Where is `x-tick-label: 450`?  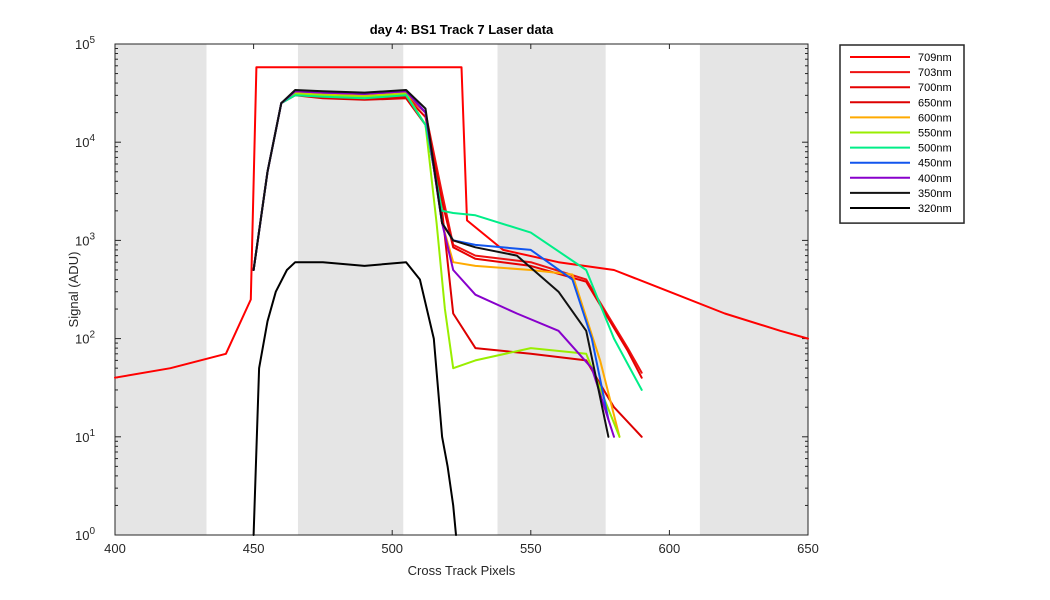 x-tick-label: 450 is located at coordinates (254, 548).